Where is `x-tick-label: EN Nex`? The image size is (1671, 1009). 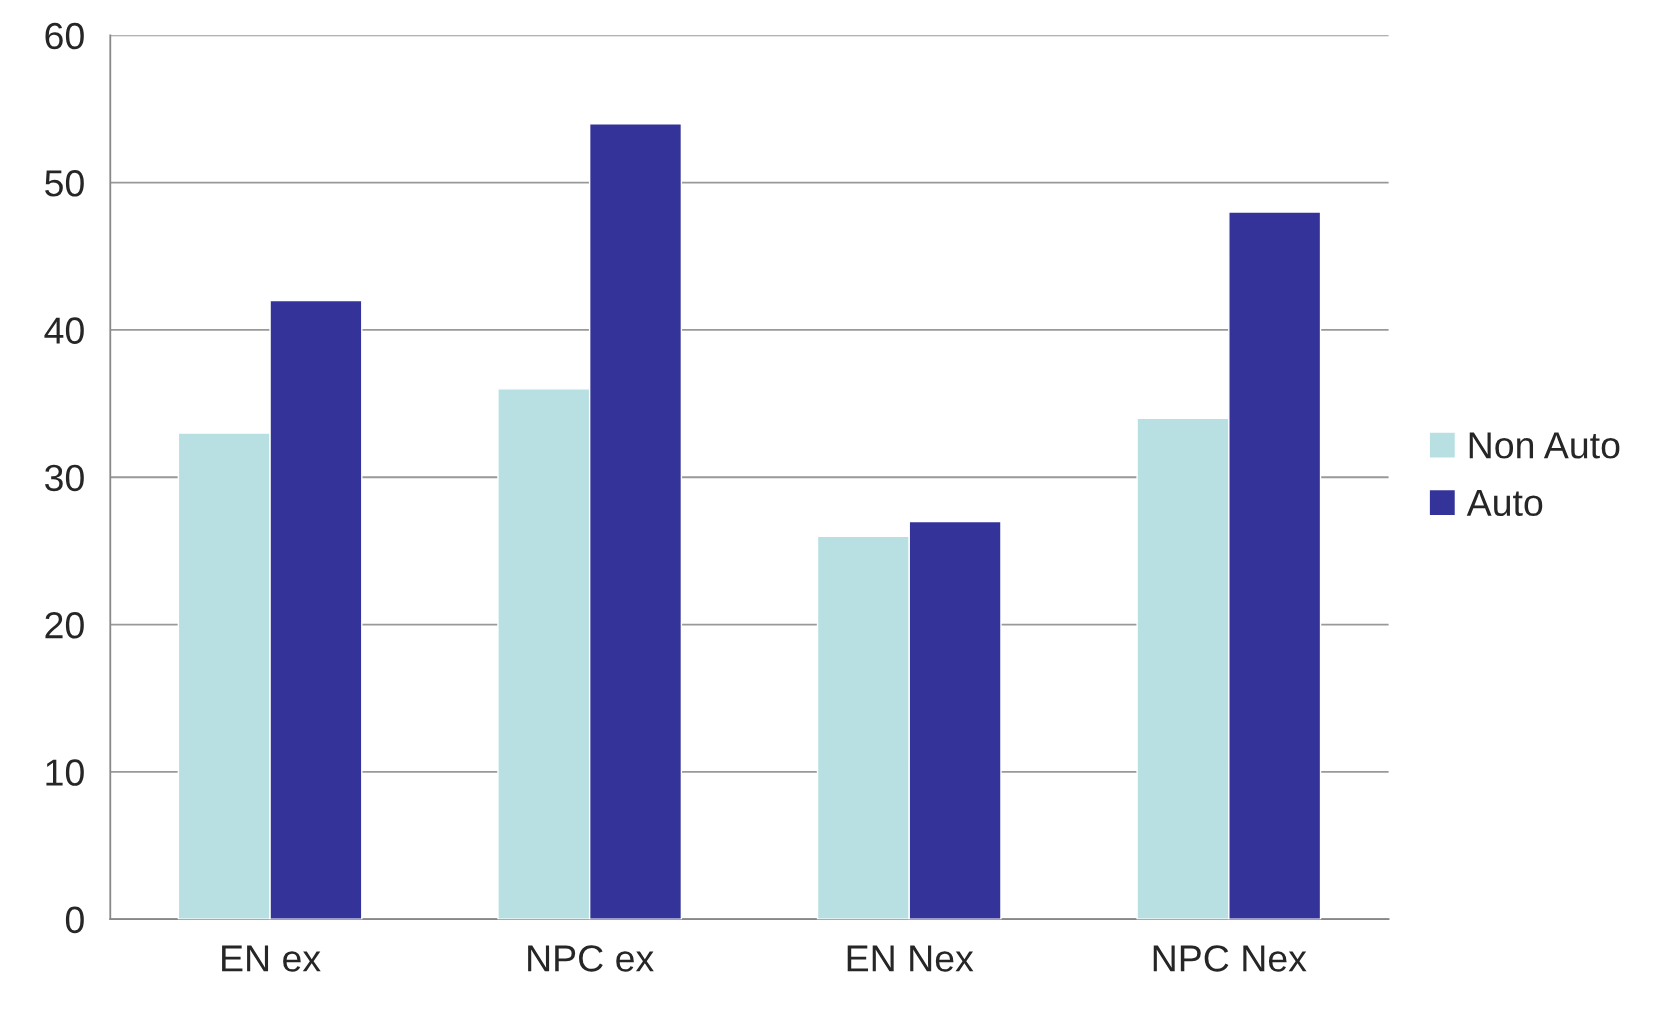
x-tick-label: EN Nex is located at coordinates (910, 958).